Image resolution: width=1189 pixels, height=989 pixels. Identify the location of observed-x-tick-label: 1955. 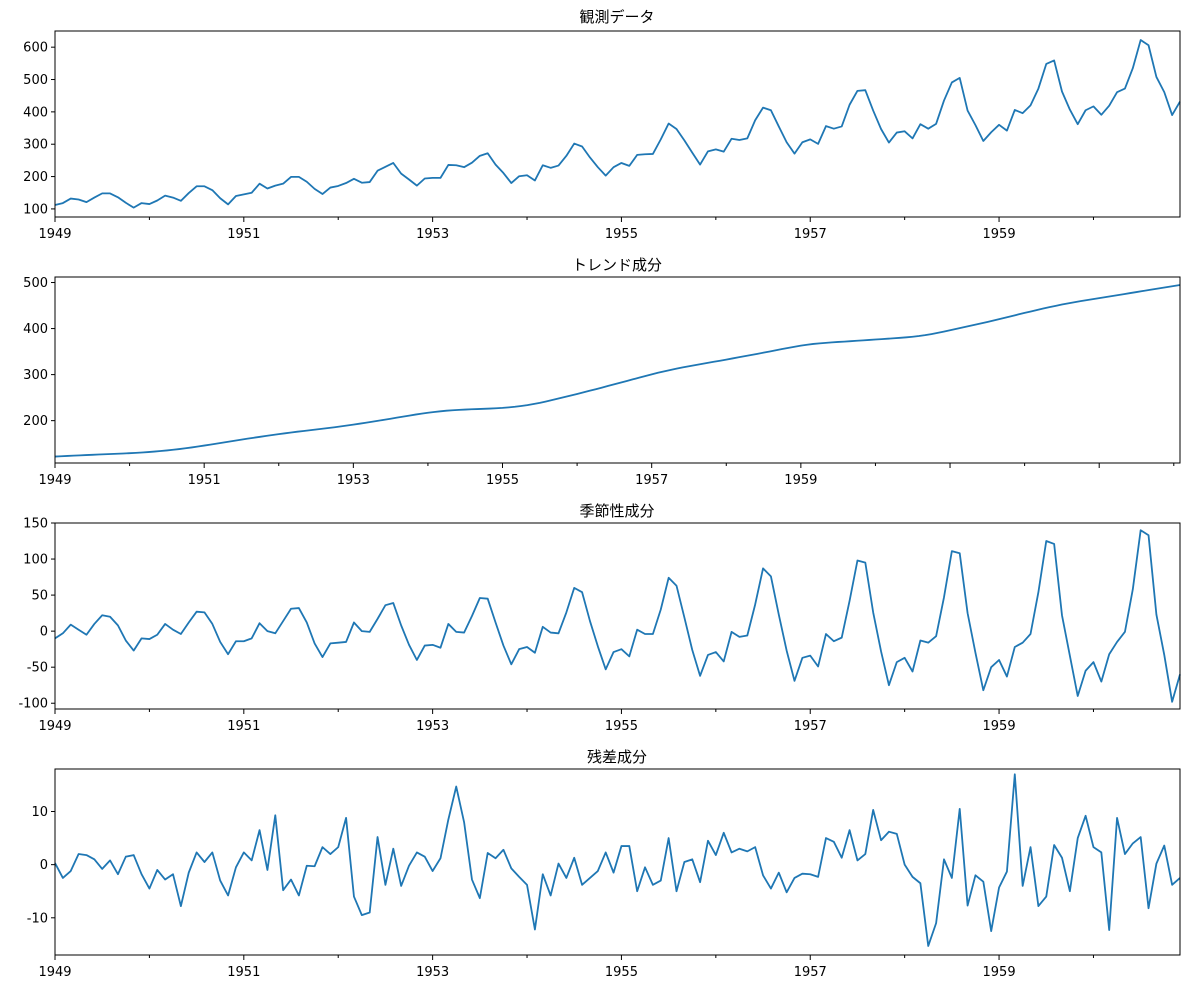
(621, 234).